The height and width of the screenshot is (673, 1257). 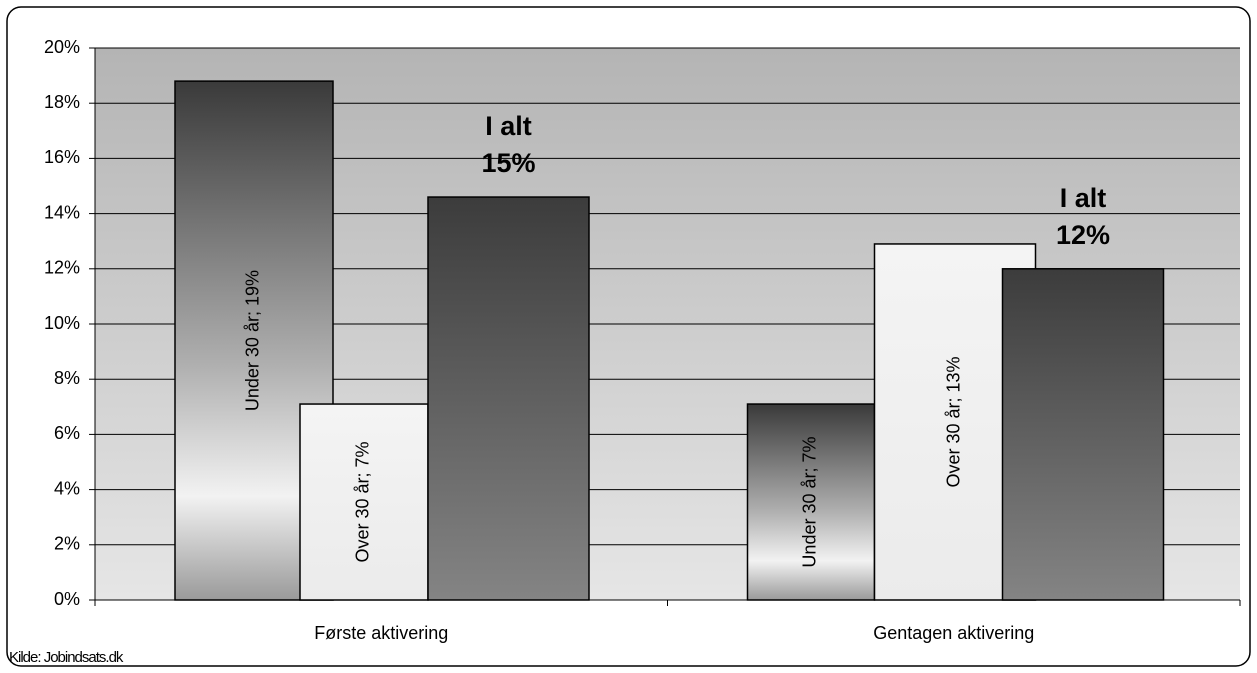 What do you see at coordinates (62, 47) in the screenshot?
I see `y-tick-label: 20%` at bounding box center [62, 47].